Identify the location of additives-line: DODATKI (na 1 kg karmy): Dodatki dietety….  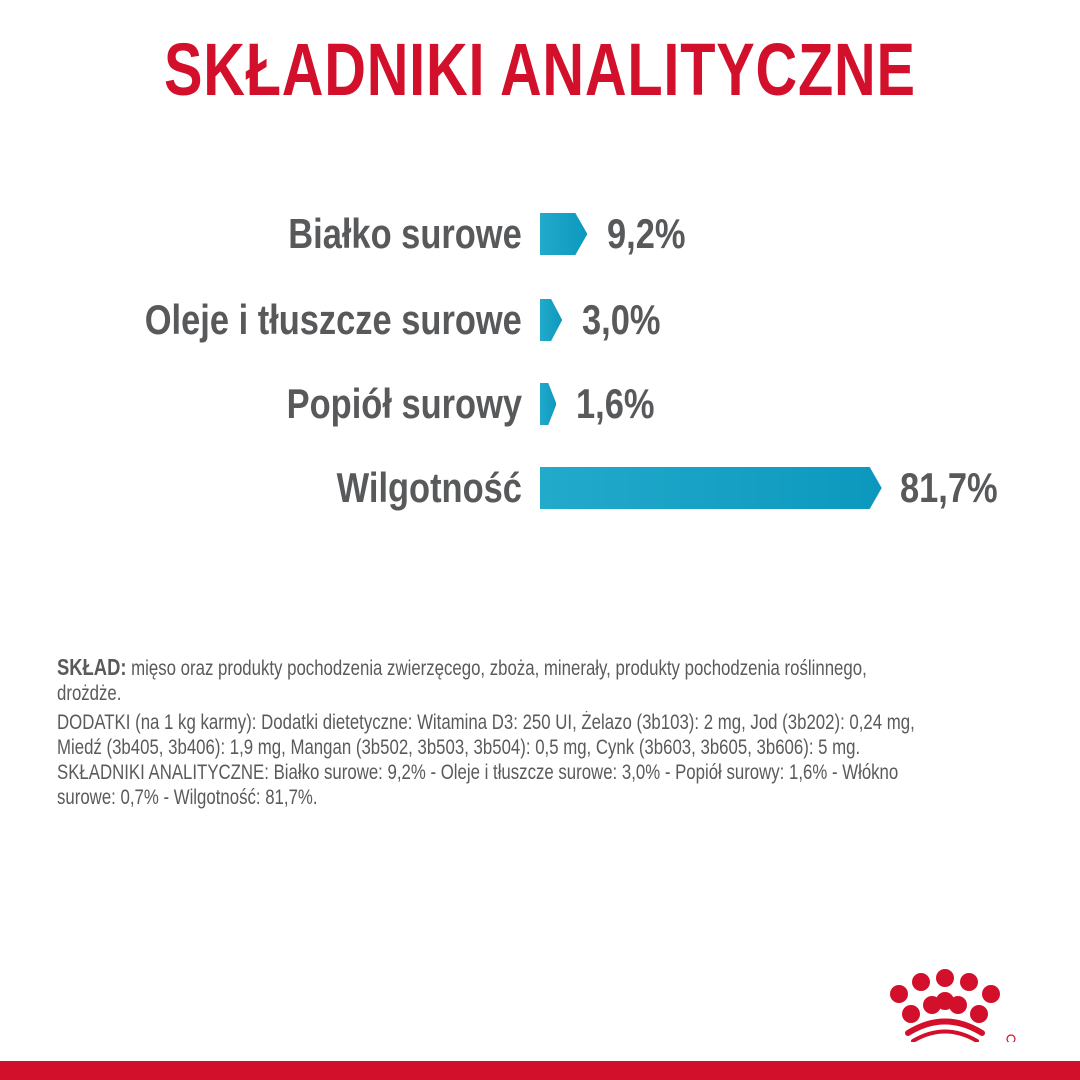
(486, 722).